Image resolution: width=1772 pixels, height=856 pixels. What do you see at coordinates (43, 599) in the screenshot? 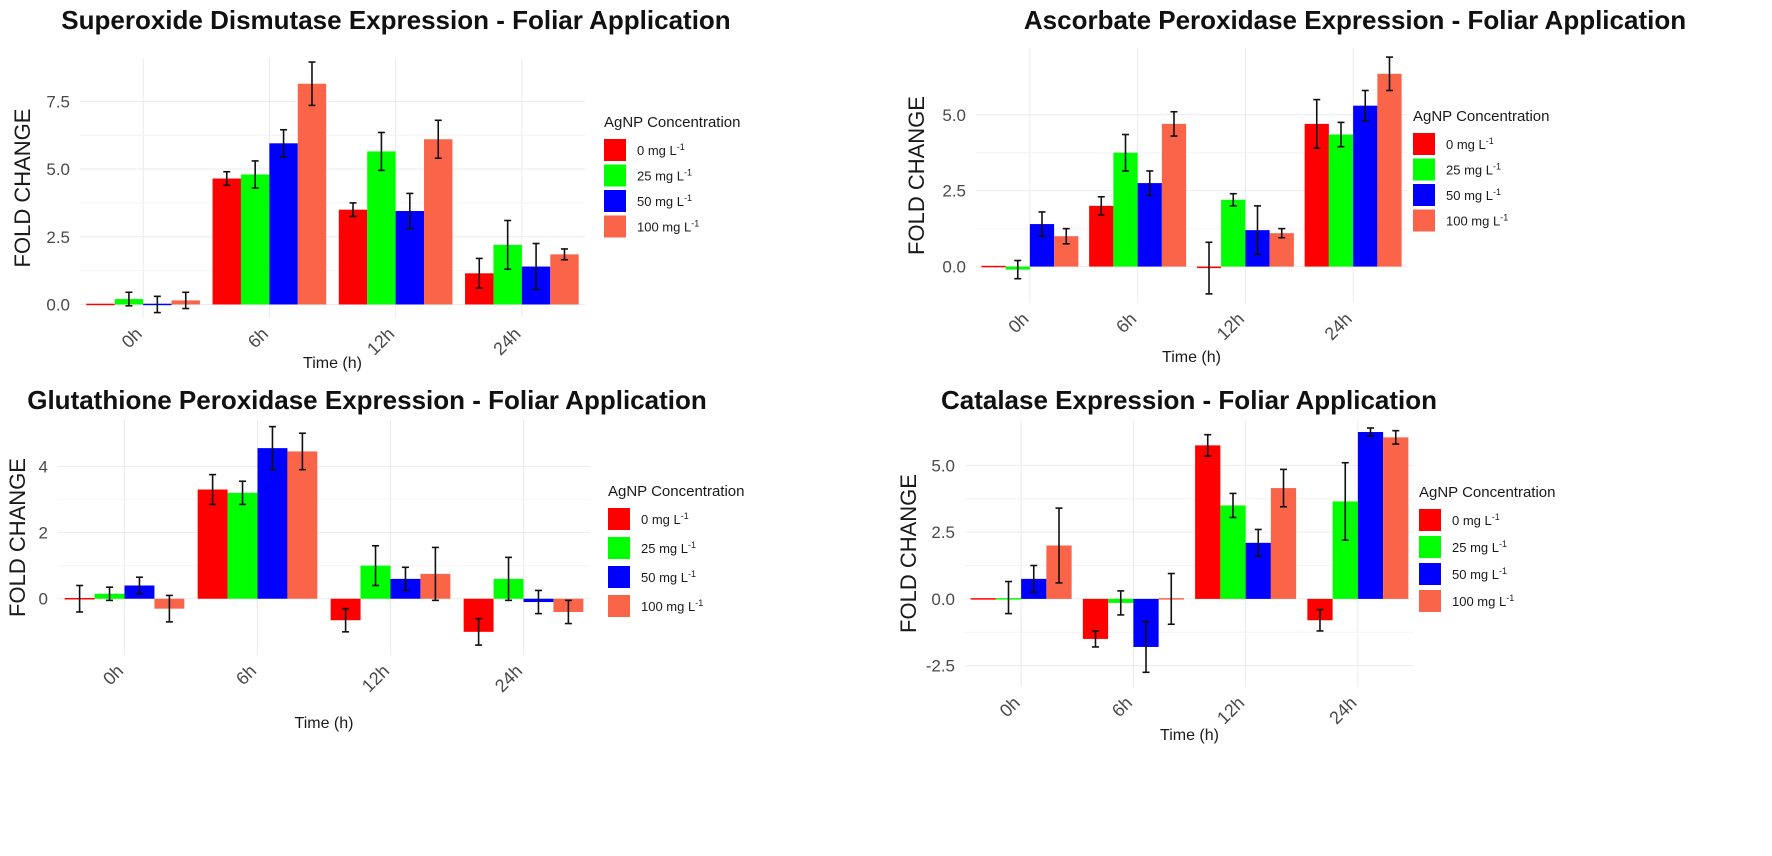
I see `y-tick-label: 0` at bounding box center [43, 599].